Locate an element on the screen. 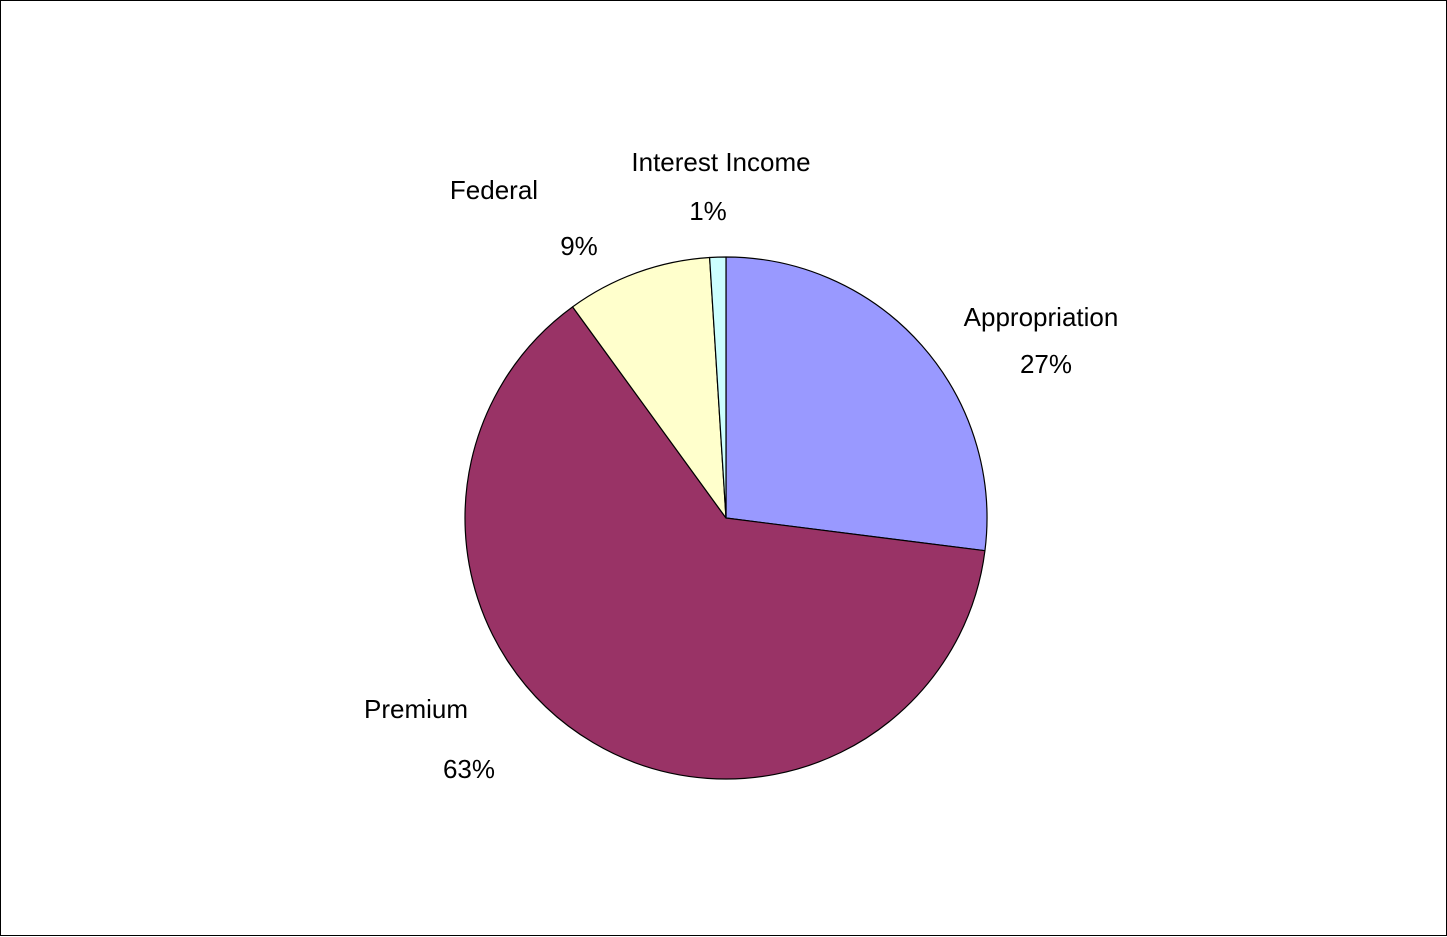  category-label-premium: Premium is located at coordinates (416, 709).